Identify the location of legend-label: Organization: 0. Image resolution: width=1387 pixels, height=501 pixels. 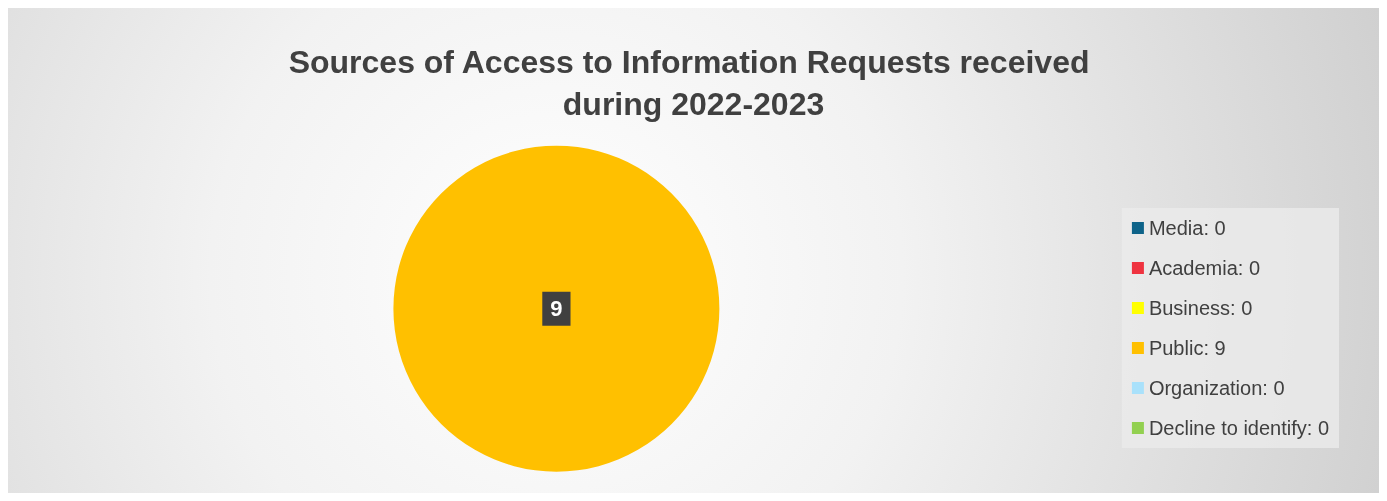
(1216, 388).